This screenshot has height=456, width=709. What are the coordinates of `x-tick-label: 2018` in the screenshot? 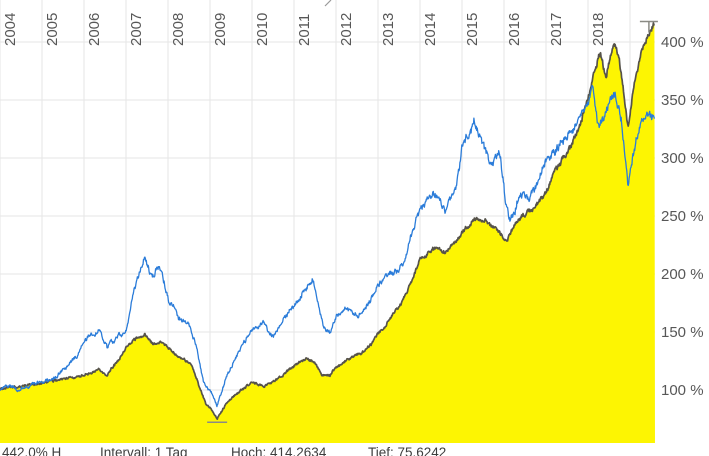 It's located at (598, 29).